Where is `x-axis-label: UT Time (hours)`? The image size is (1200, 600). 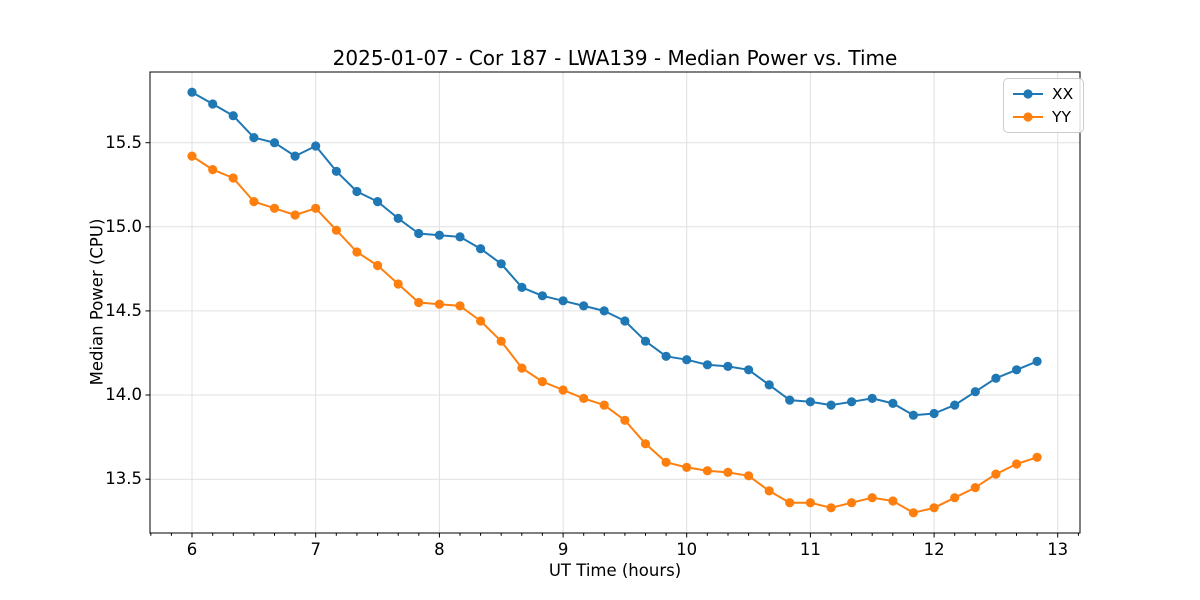 x-axis-label: UT Time (hours) is located at coordinates (615, 570).